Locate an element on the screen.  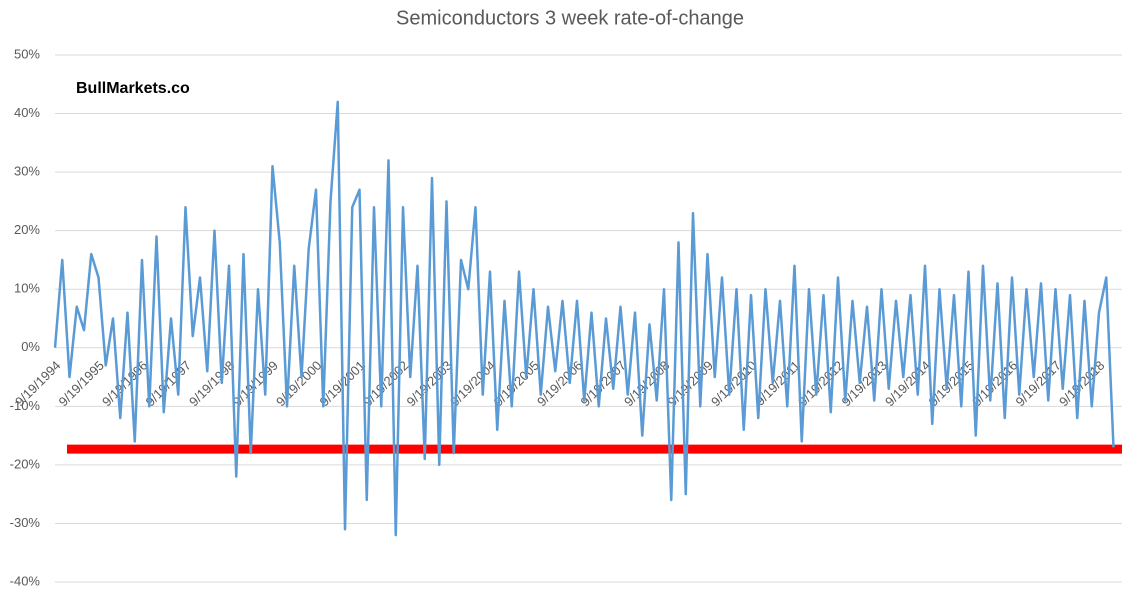
y-tick-label: 20% is located at coordinates (27, 229).